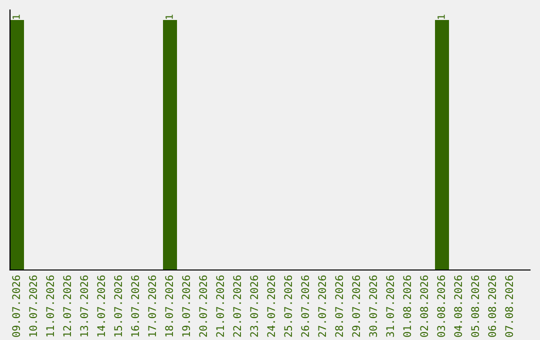 The image size is (540, 340). What do you see at coordinates (458, 306) in the screenshot?
I see `x-tick-label: 04.08.2026` at bounding box center [458, 306].